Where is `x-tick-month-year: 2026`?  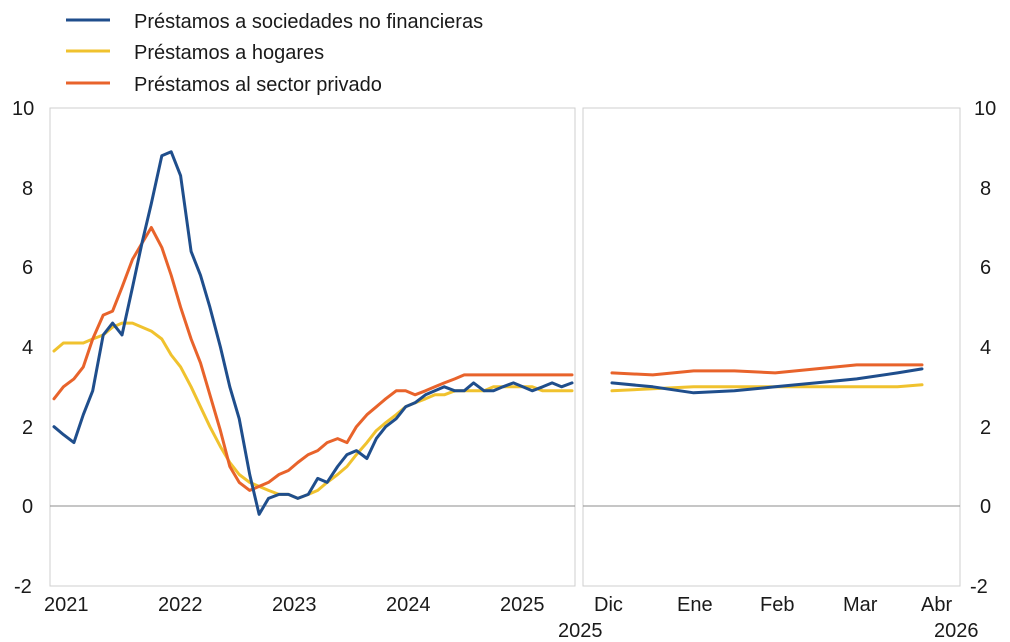
x-tick-month-year: 2026 is located at coordinates (956, 631).